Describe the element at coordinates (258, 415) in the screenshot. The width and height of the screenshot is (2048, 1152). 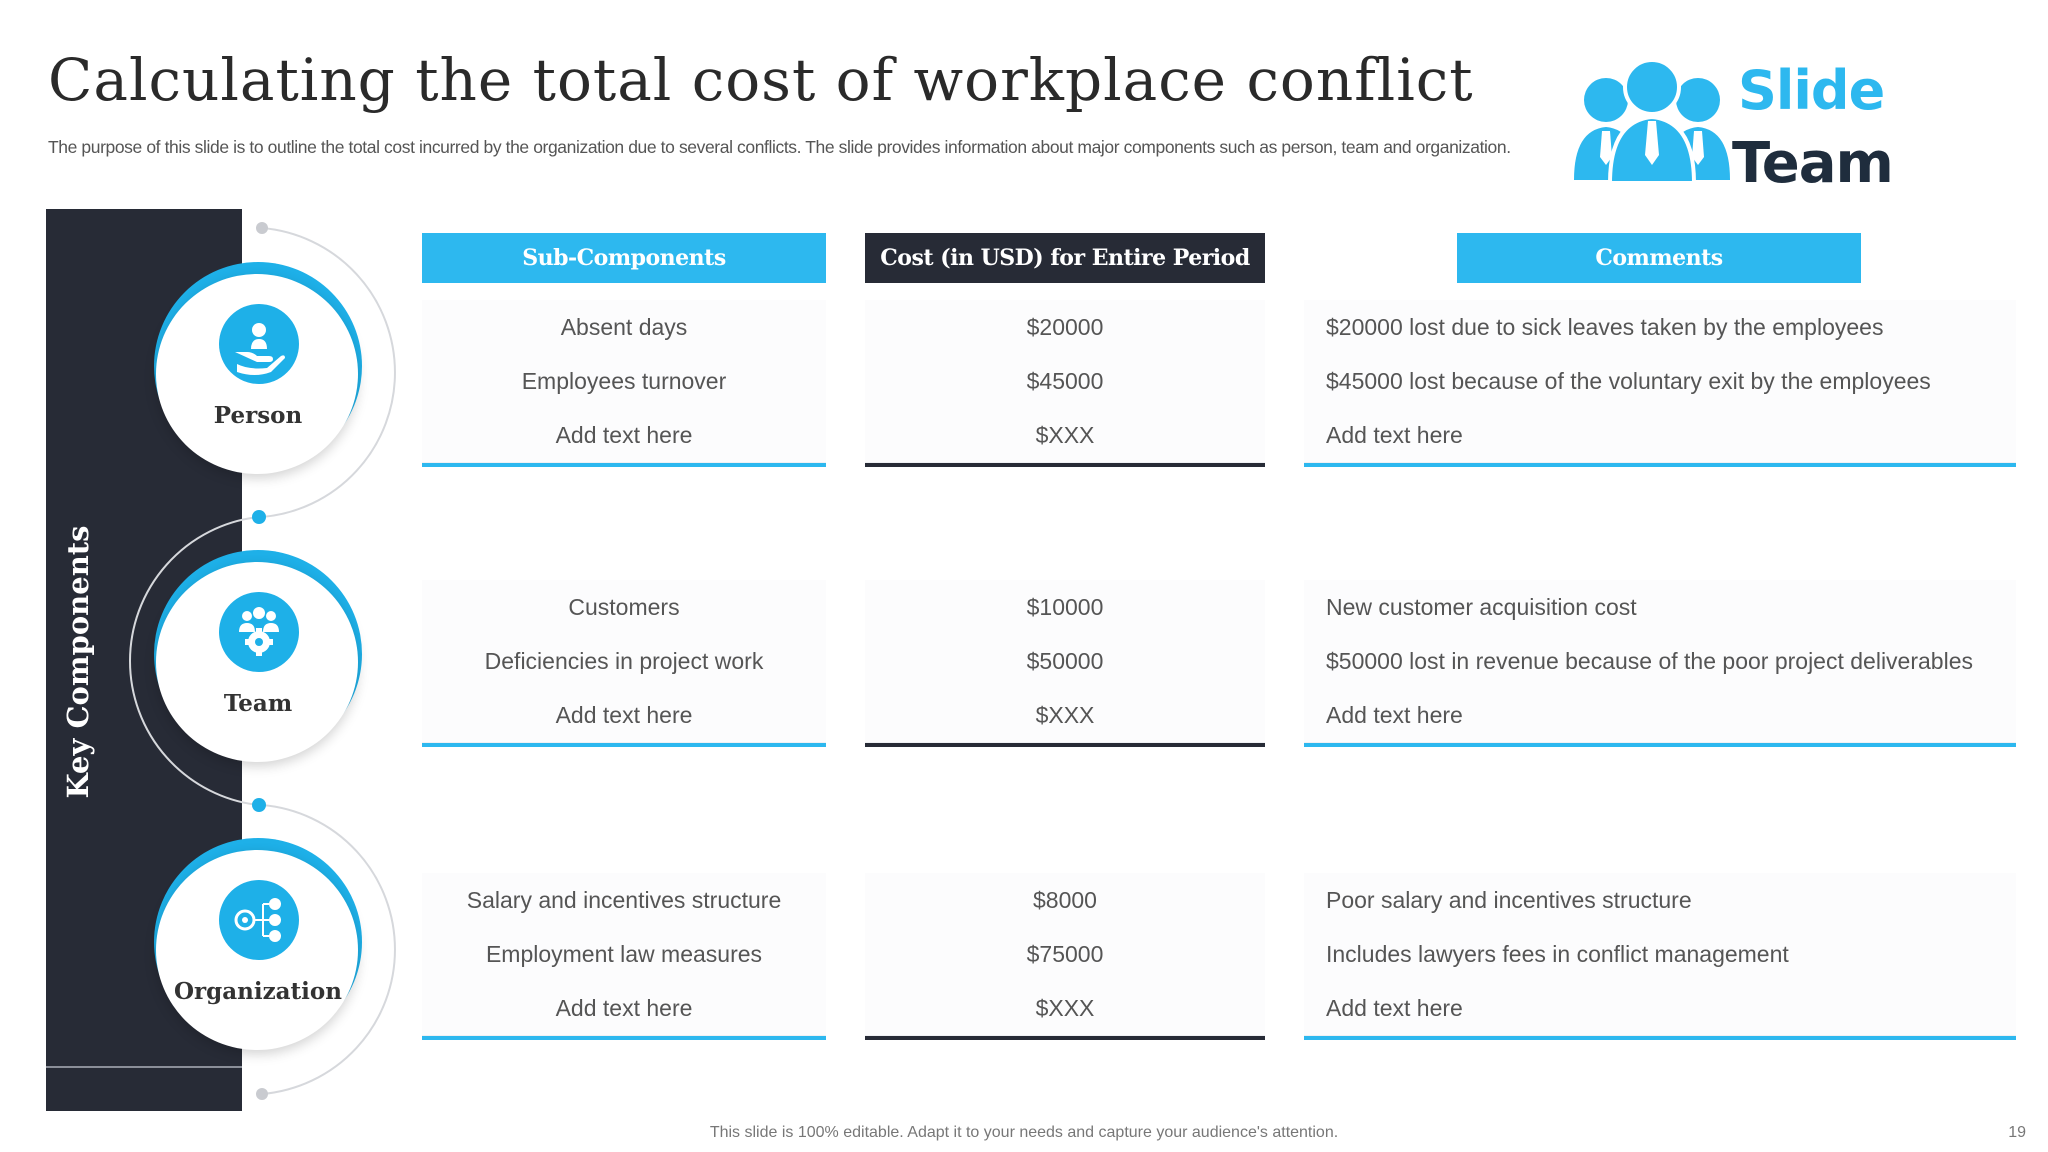
I see `person-label: Person` at that location.